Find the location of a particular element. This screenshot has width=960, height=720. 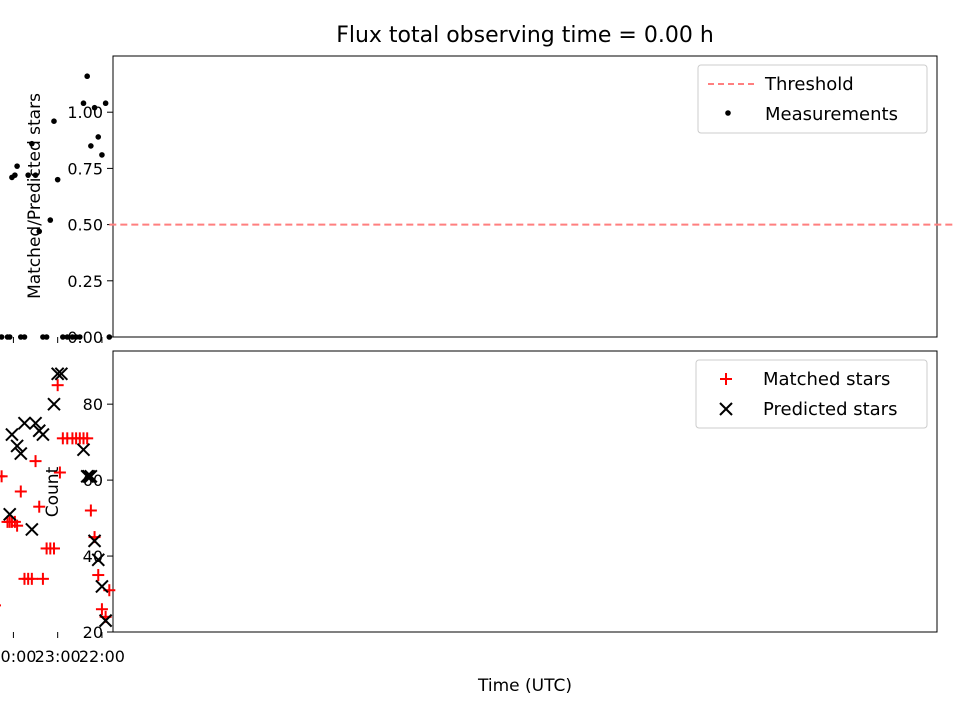

top-y-tick-label: 0.50 is located at coordinates (85, 225).